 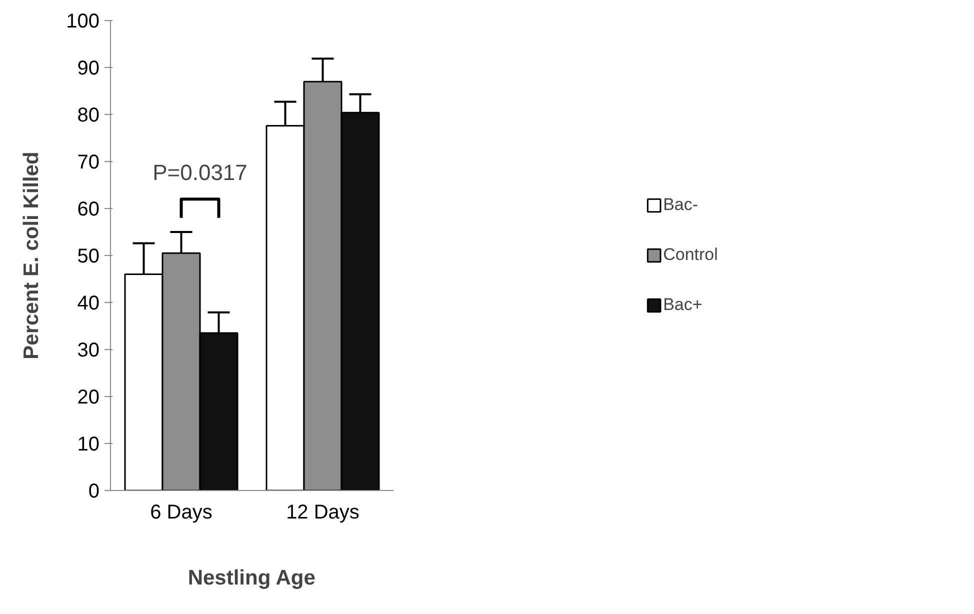 I want to click on legend-label: Control, so click(x=690, y=255).